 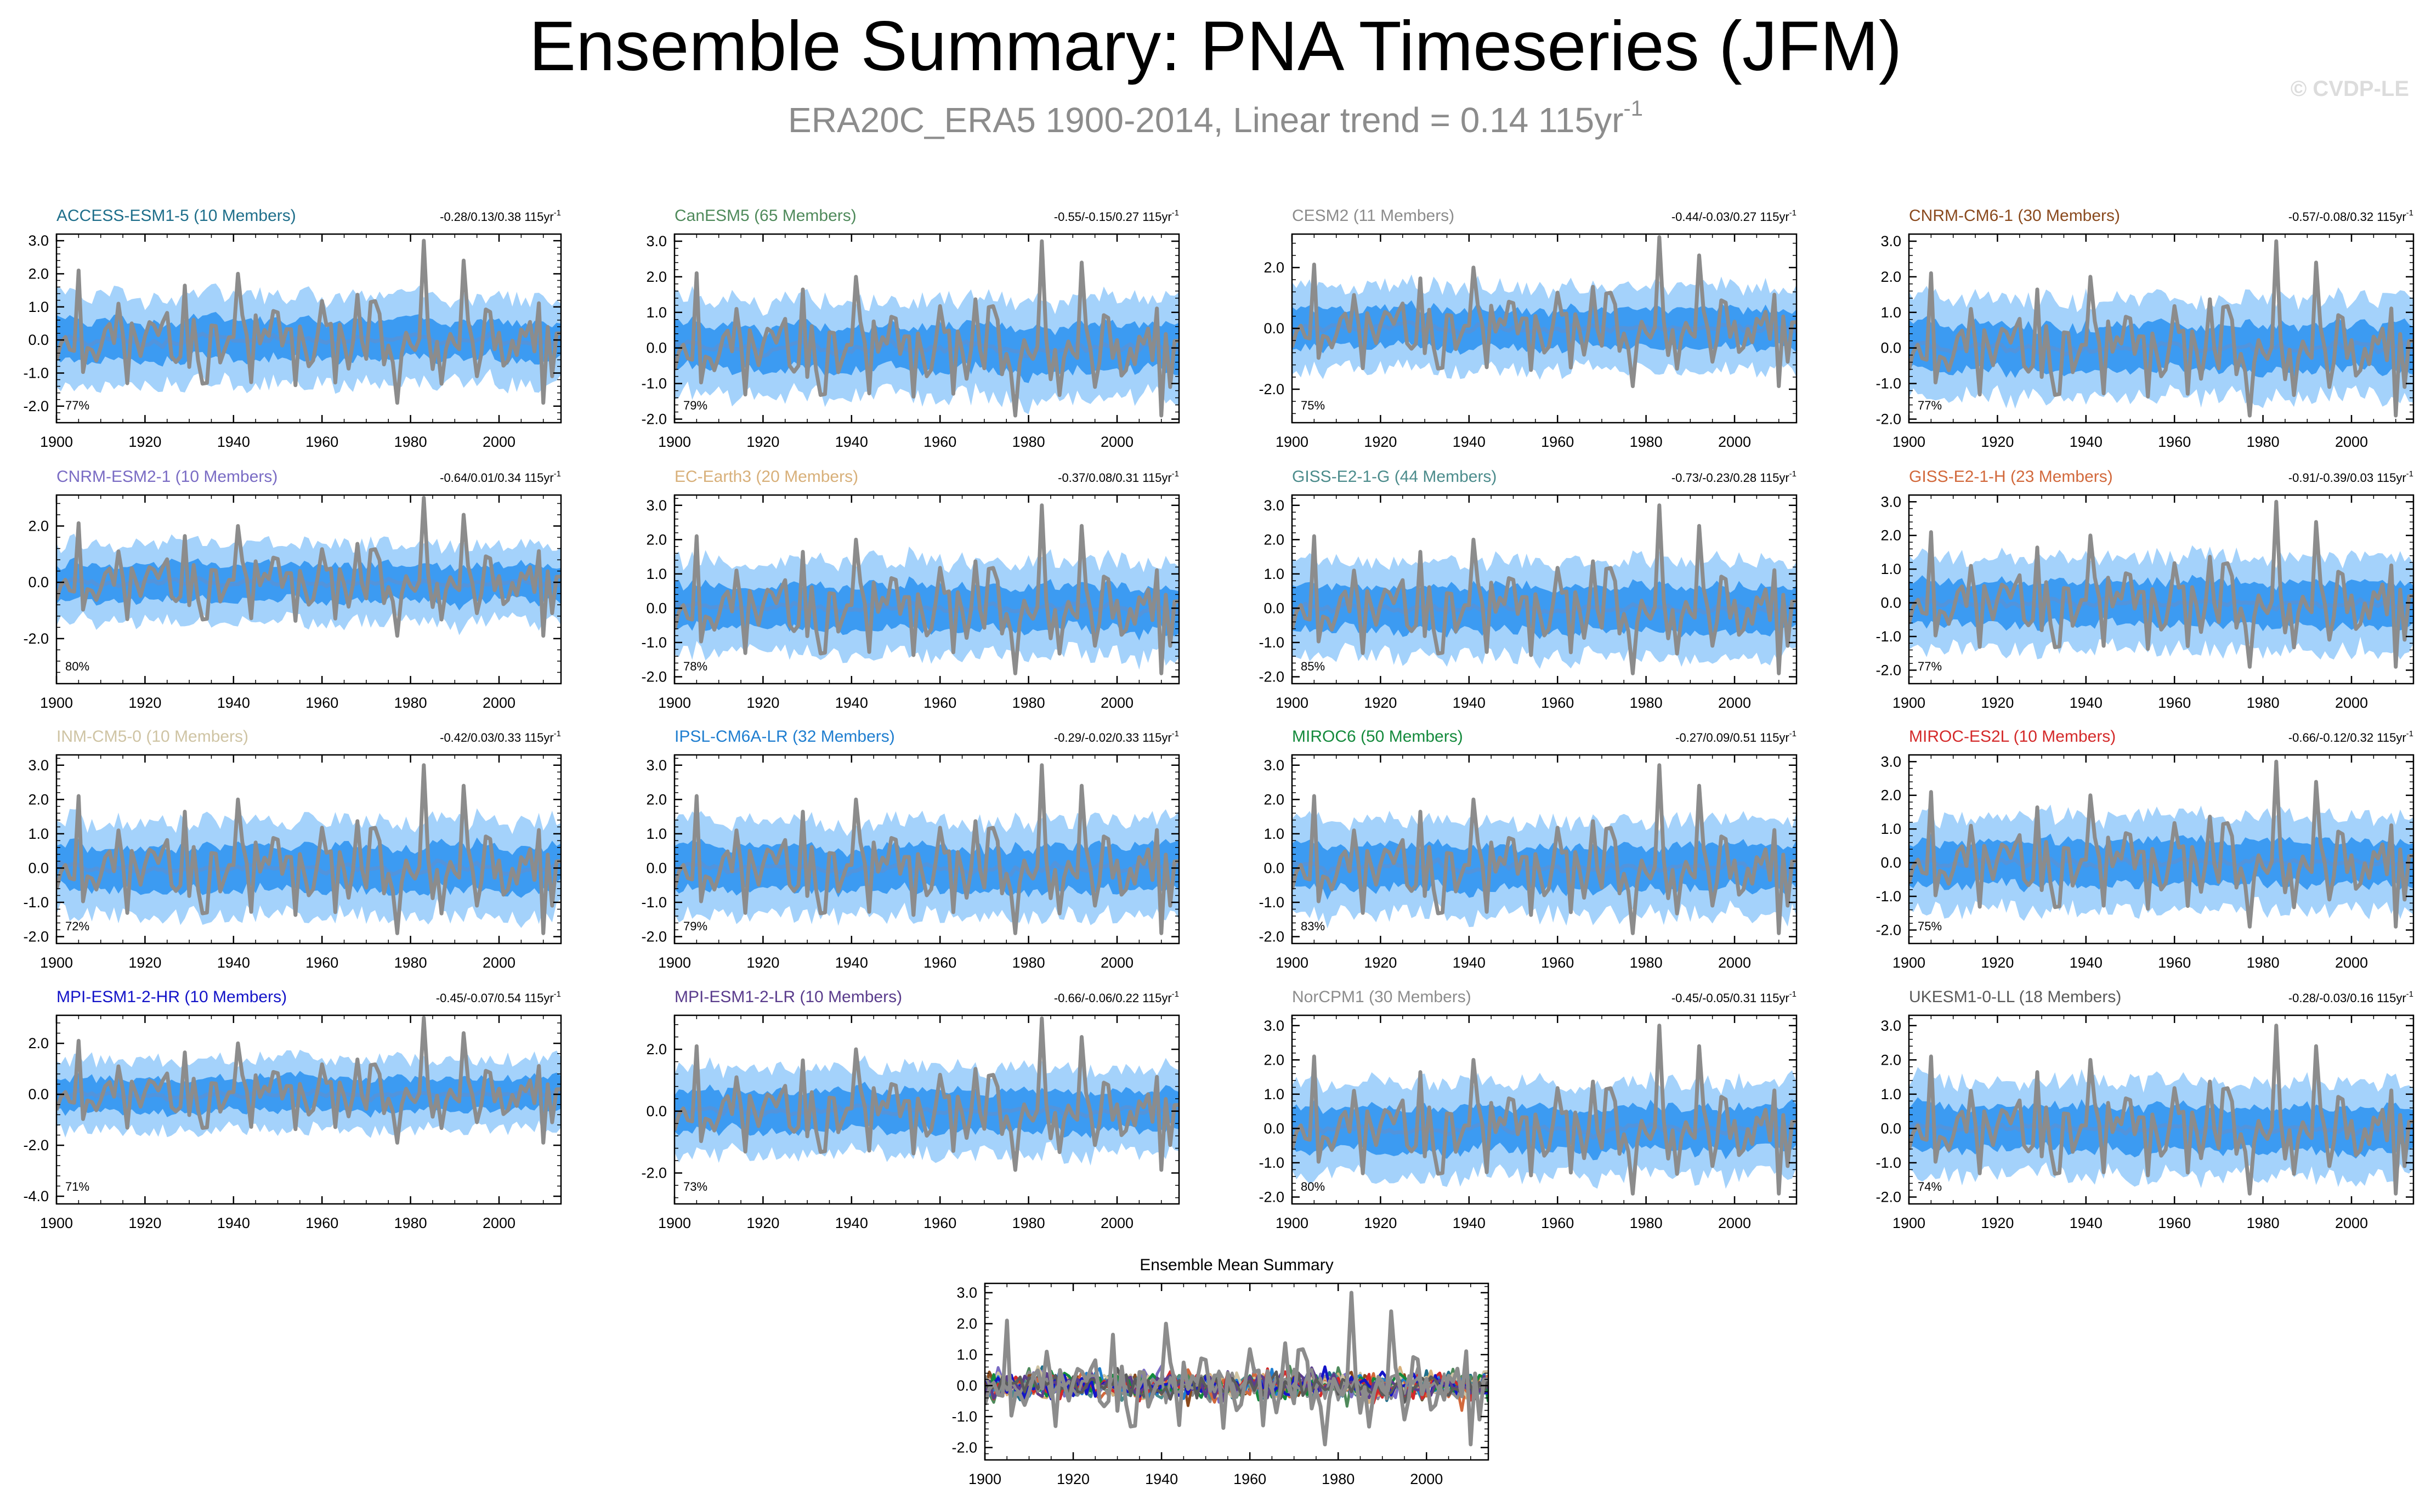 What do you see at coordinates (766, 216) in the screenshot?
I see `panel-title: CanESM5 (65 Members)` at bounding box center [766, 216].